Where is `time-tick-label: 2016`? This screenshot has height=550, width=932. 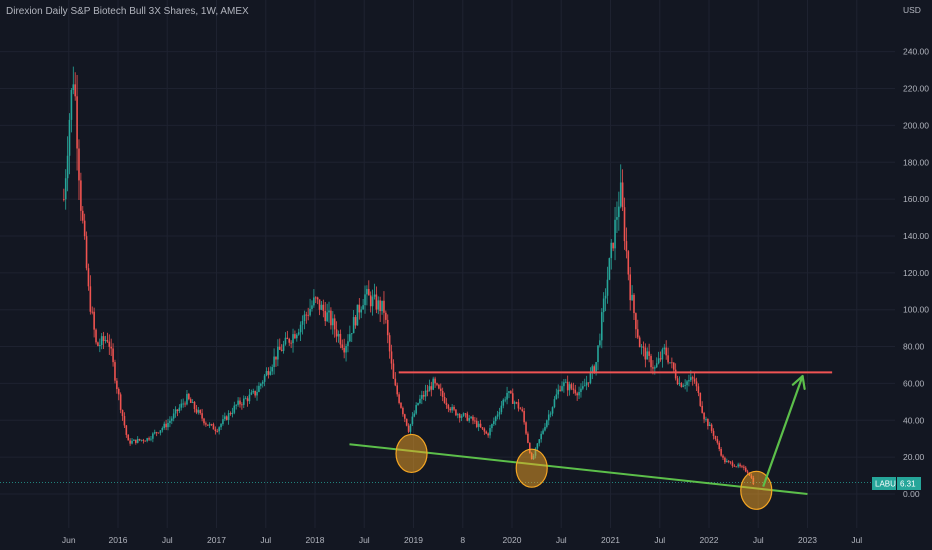
time-tick-label: 2016 is located at coordinates (118, 540).